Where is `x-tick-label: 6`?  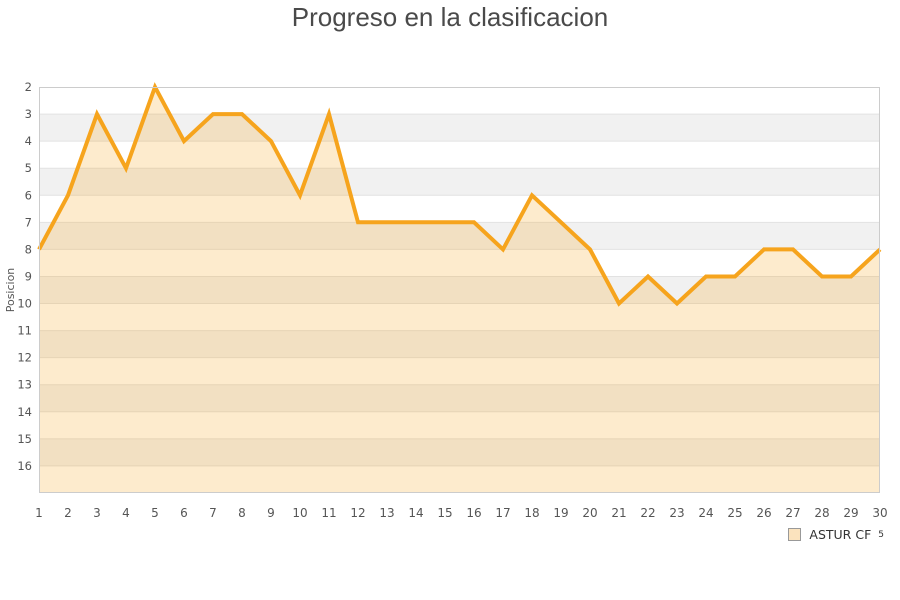 x-tick-label: 6 is located at coordinates (184, 513).